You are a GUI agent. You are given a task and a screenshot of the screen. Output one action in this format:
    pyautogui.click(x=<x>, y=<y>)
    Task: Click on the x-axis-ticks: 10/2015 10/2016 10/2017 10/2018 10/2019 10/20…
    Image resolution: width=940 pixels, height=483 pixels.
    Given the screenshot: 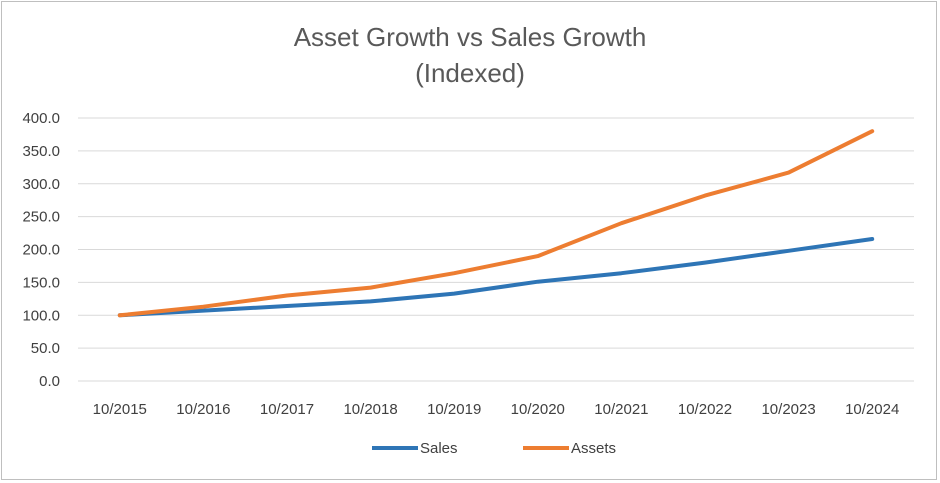 What is the action you would take?
    pyautogui.click(x=496, y=409)
    